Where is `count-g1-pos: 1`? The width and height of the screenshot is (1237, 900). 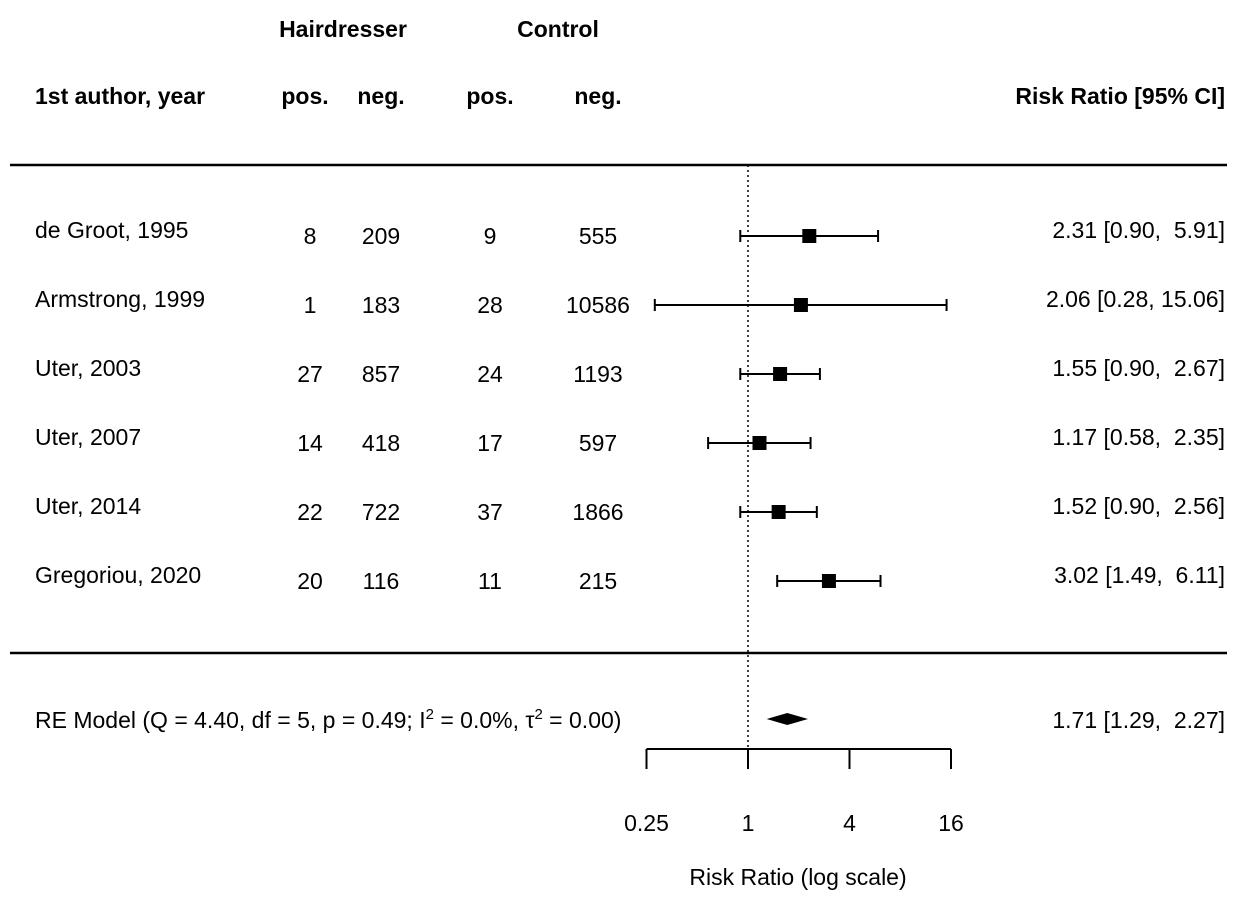 count-g1-pos: 1 is located at coordinates (310, 305).